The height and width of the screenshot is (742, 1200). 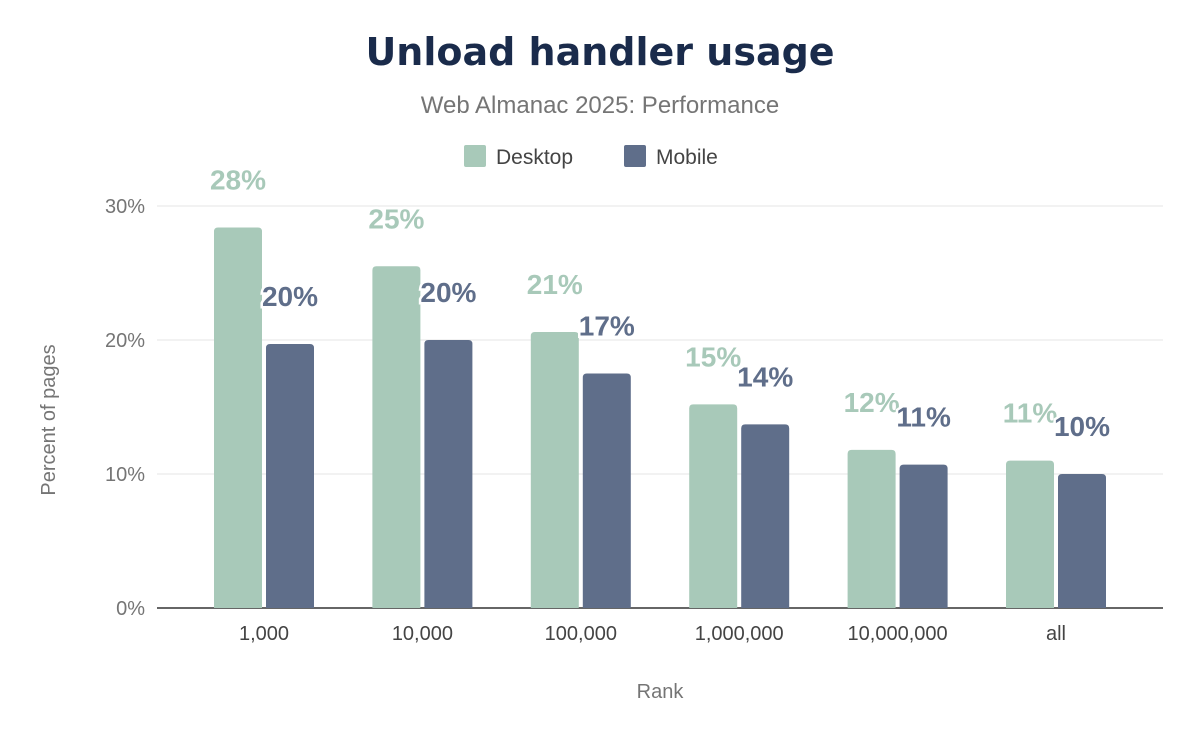 What do you see at coordinates (125, 341) in the screenshot?
I see `y-tick-label: 20%` at bounding box center [125, 341].